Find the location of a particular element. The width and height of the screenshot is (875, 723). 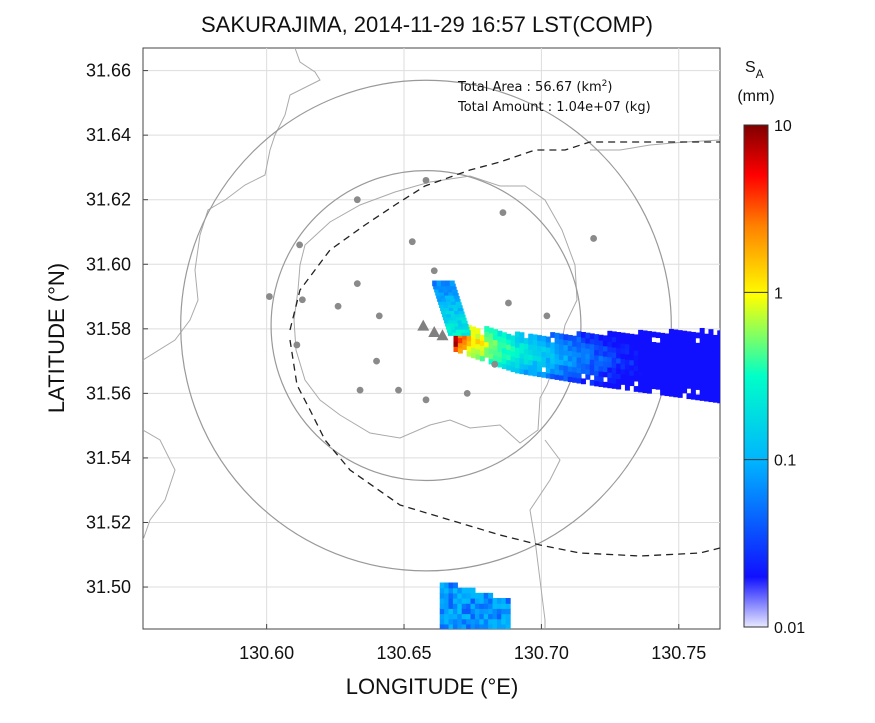

total-area-text: Total Area : 56.67 (km is located at coordinates (529, 87).